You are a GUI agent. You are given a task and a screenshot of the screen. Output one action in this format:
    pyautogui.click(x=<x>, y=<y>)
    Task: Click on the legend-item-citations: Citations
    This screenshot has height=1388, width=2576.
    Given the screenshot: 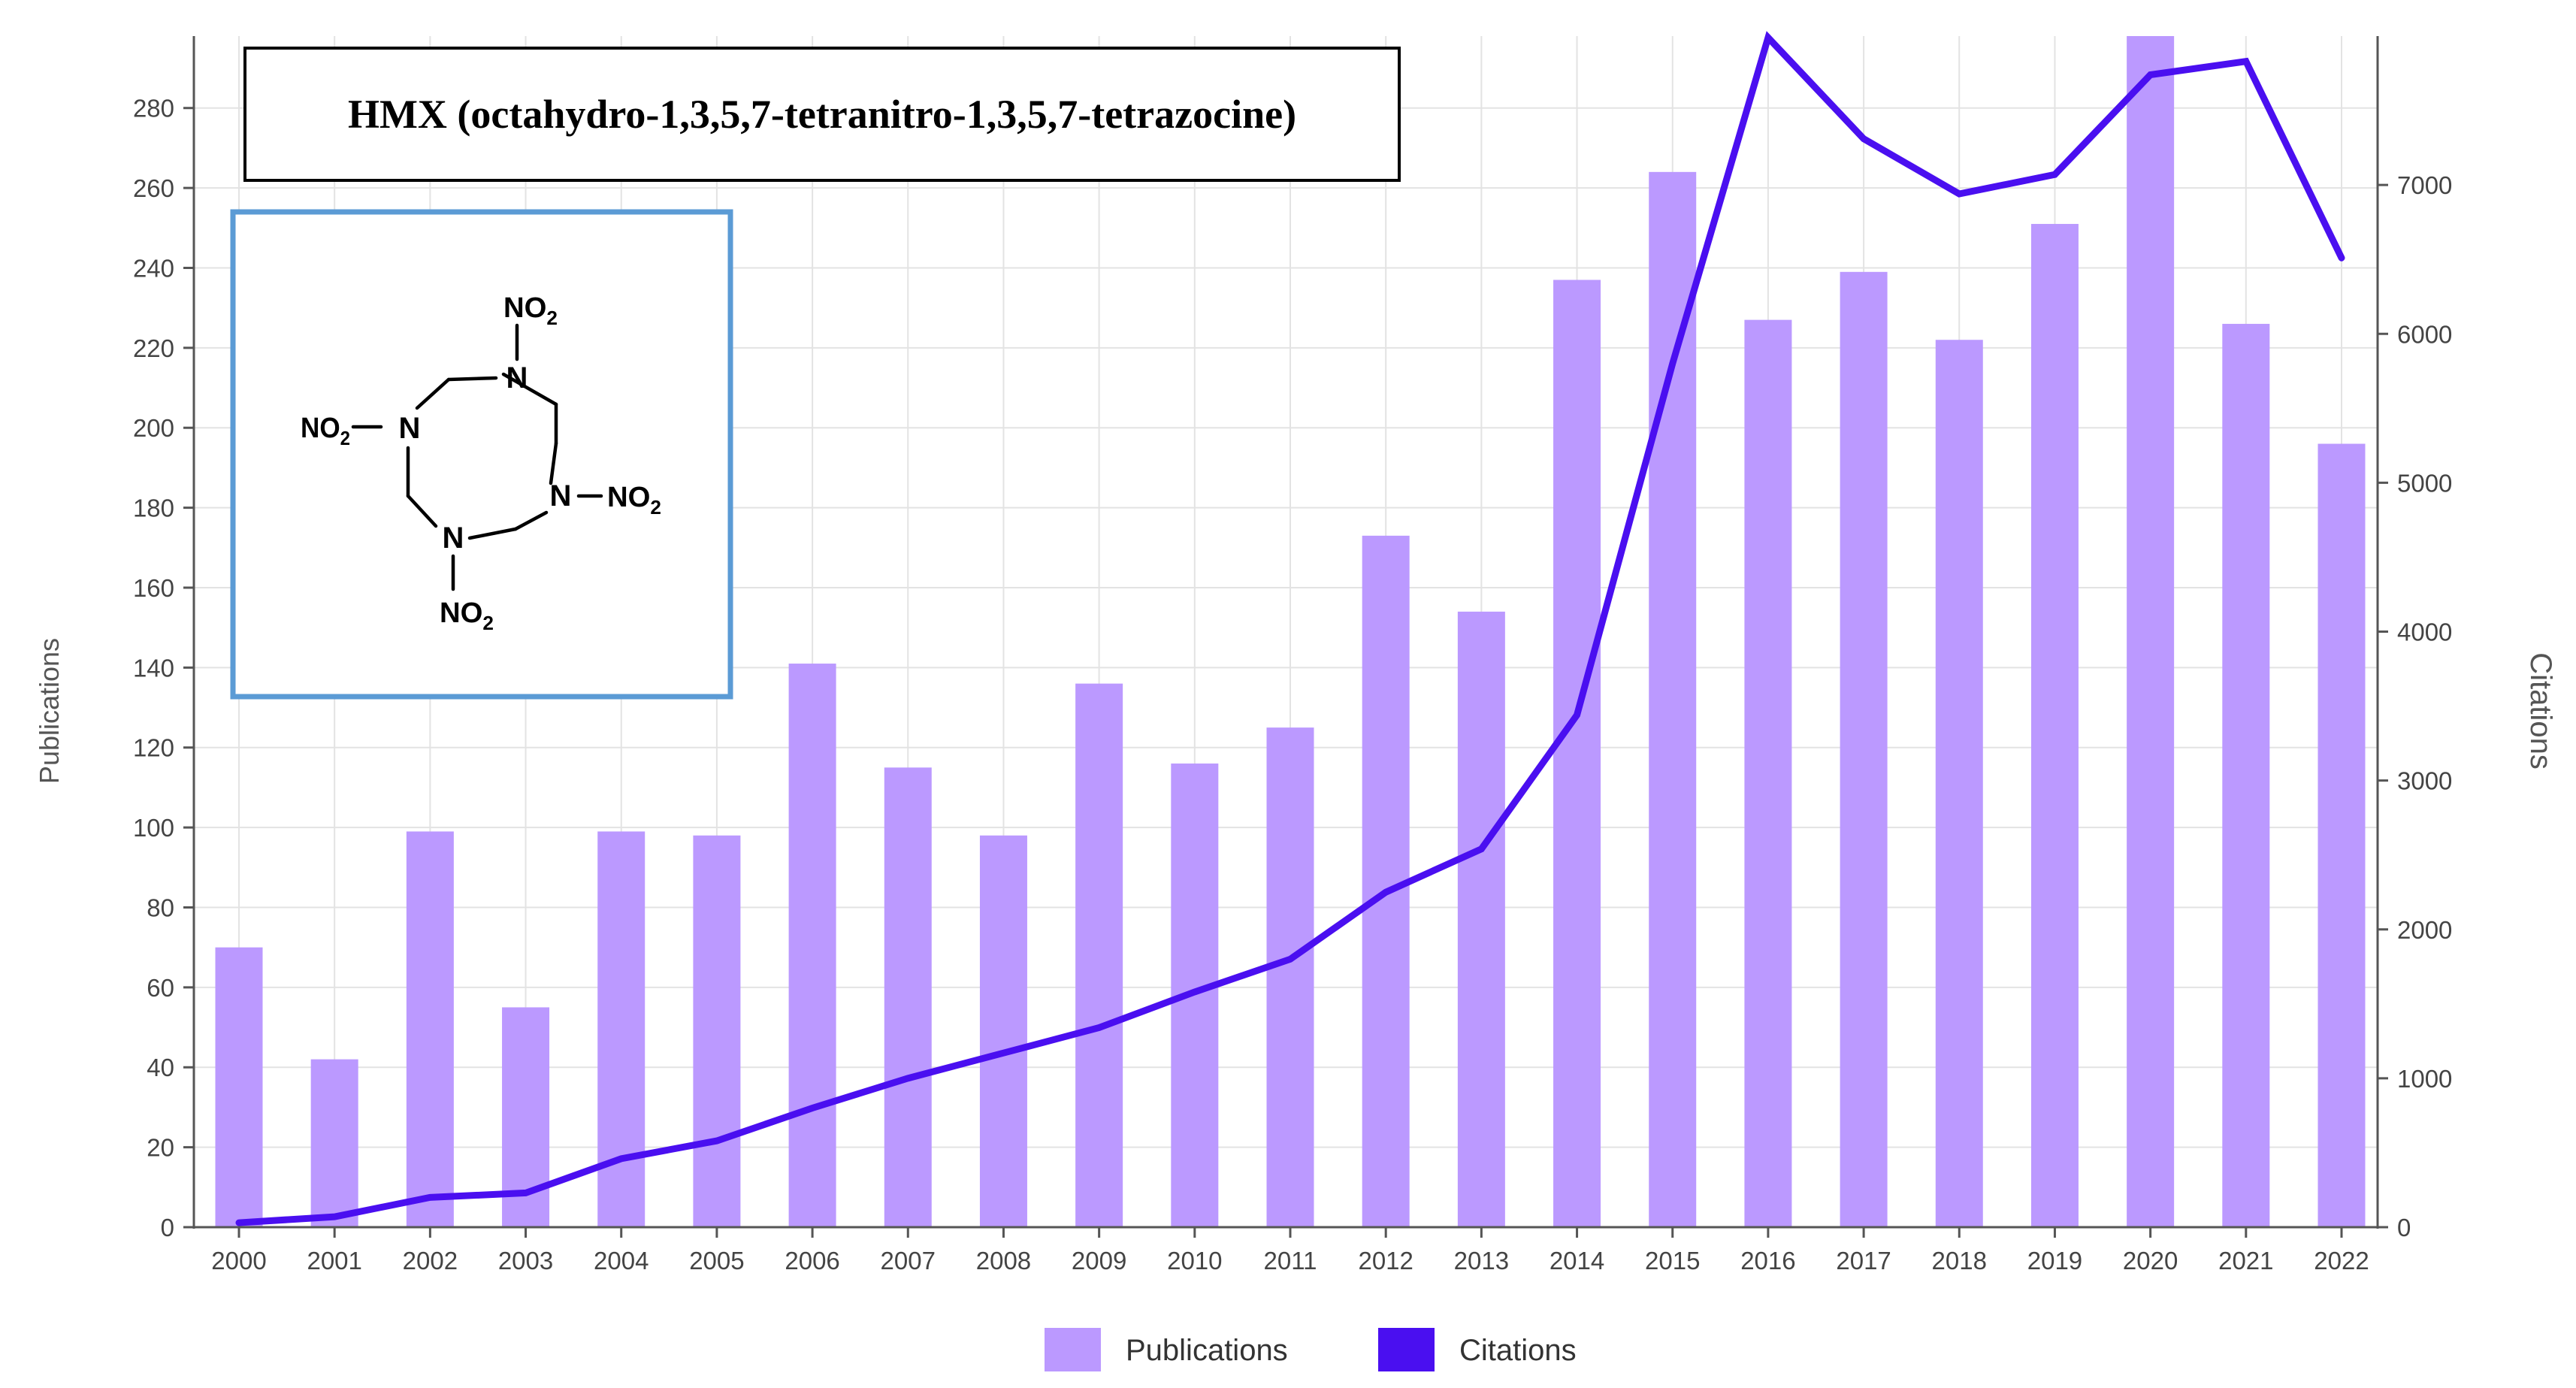 What is the action you would take?
    pyautogui.click(x=1478, y=1349)
    